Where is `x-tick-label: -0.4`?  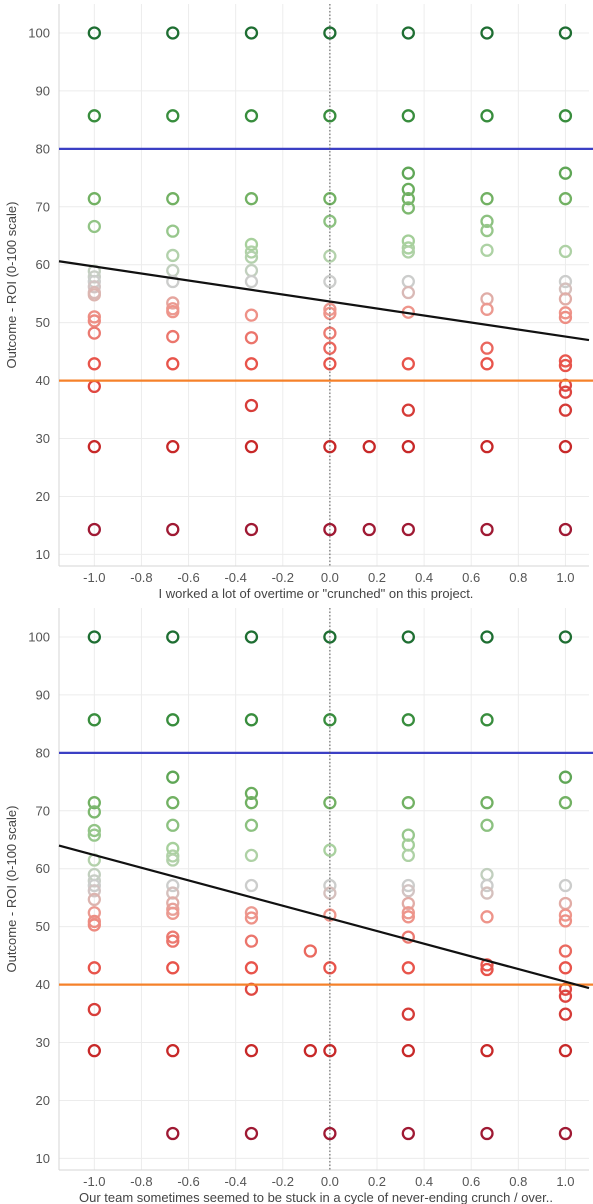 x-tick-label: -0.4 is located at coordinates (235, 1181).